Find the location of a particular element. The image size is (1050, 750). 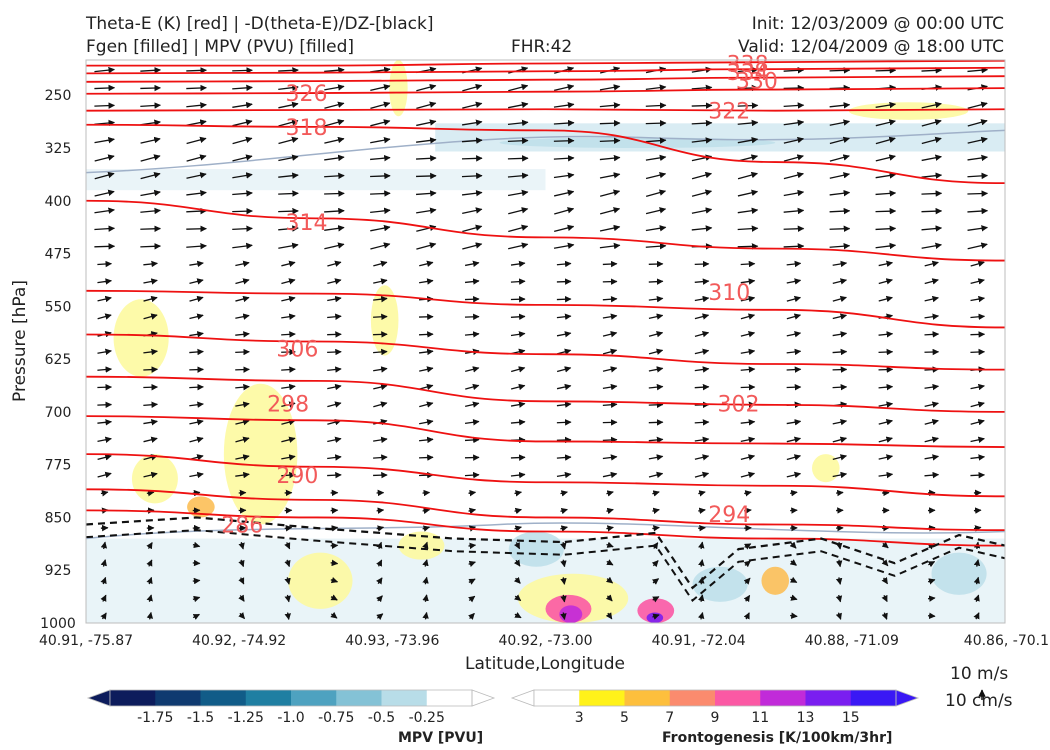

contour-label-302: 302 is located at coordinates (738, 404).